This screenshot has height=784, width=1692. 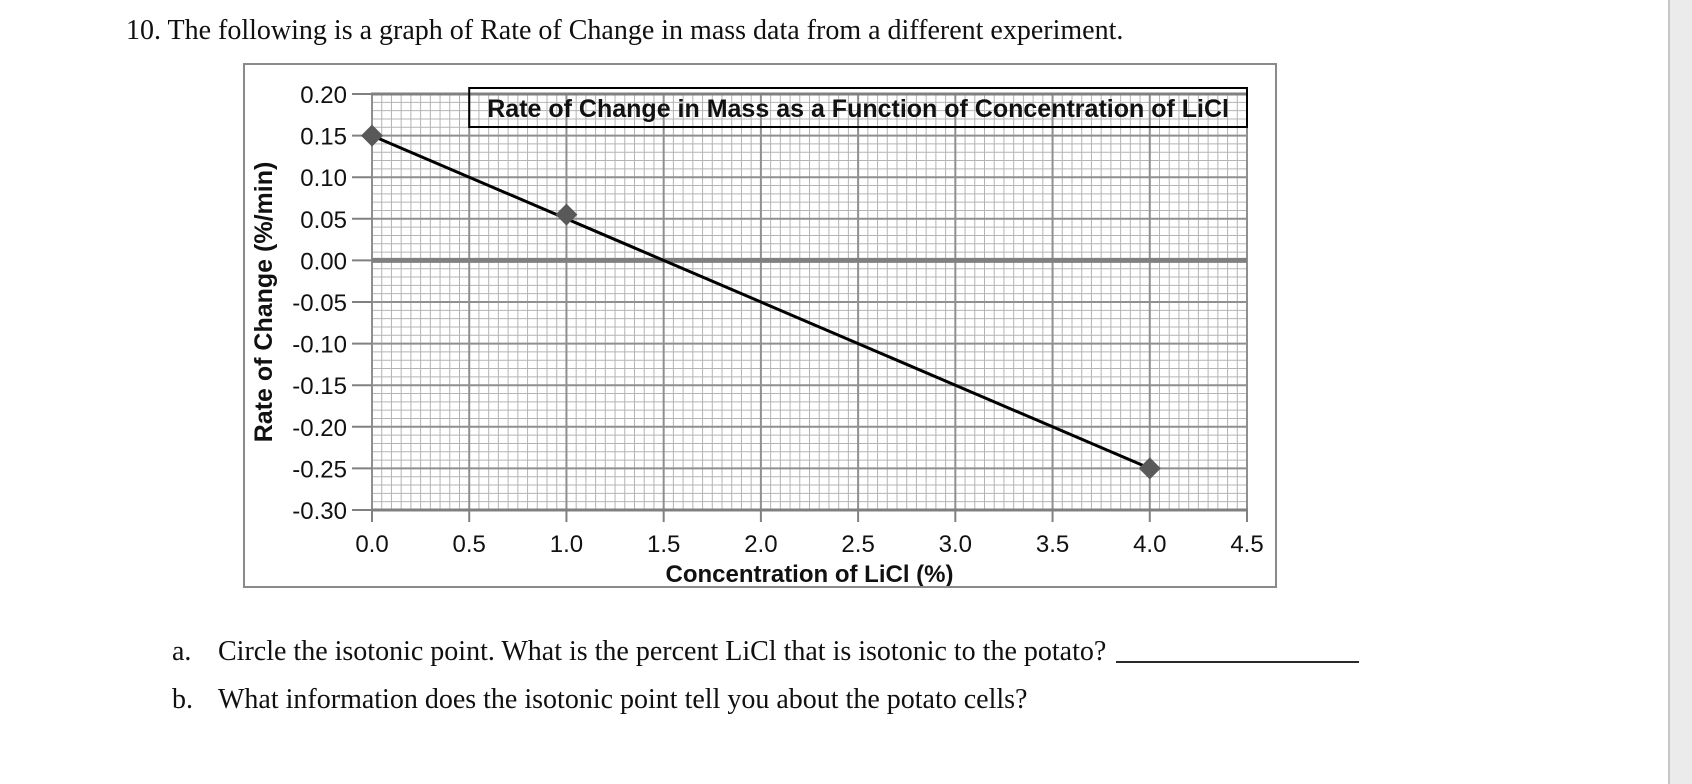 I want to click on x-tick-label: 4.5, so click(x=1246, y=544).